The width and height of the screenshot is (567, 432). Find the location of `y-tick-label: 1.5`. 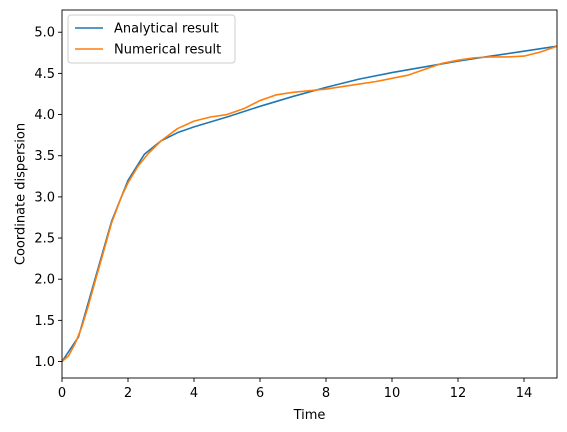

y-tick-label: 1.5 is located at coordinates (44, 321).